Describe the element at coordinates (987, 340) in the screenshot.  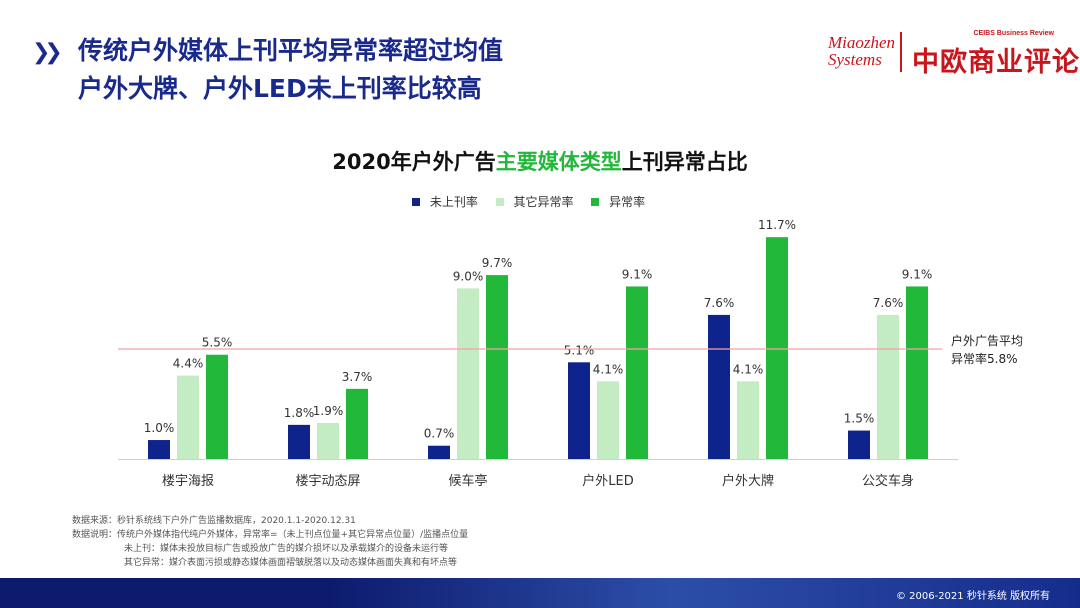
I see `reference-label-line1: 户外广告平均` at that location.